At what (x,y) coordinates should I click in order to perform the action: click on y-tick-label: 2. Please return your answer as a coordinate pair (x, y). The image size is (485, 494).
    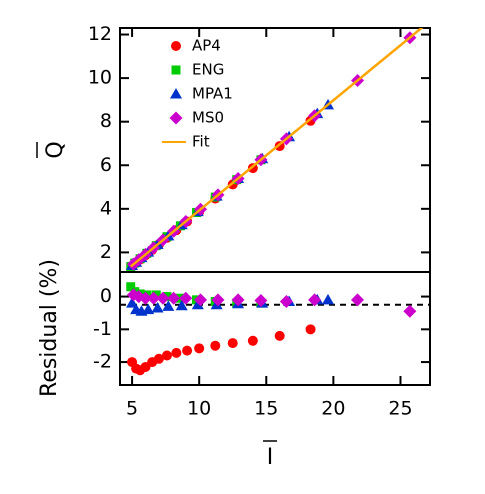
    Looking at the image, I should click on (106, 252).